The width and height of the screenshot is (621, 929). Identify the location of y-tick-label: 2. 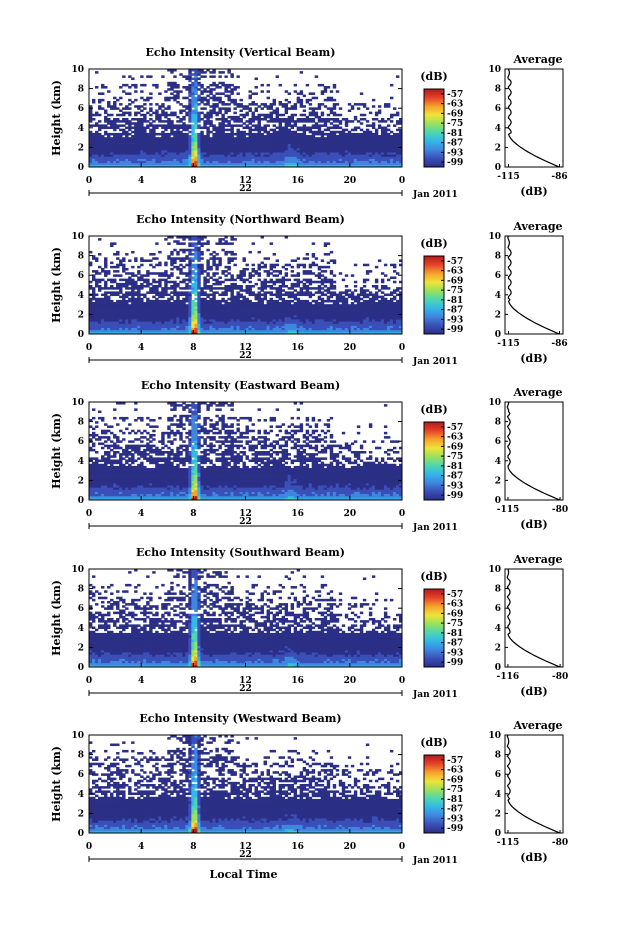
(81, 148).